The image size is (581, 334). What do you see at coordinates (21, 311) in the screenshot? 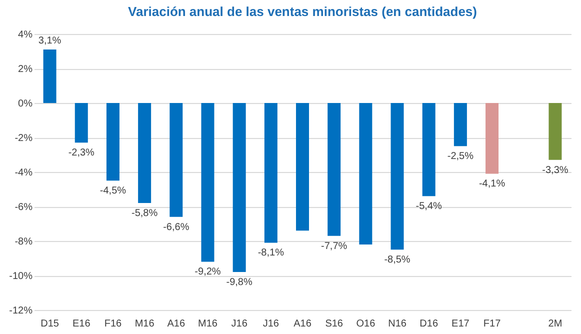
I see `y-tick-label: -12%` at bounding box center [21, 311].